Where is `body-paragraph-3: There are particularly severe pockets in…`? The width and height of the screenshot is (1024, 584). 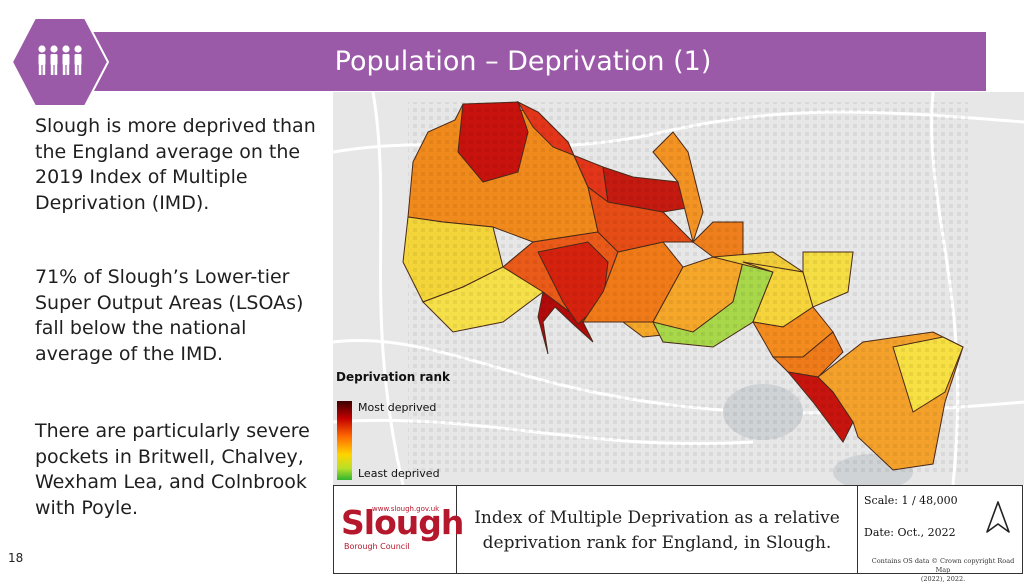
body-paragraph-3: There are particularly severe pockets in… is located at coordinates (172, 469).